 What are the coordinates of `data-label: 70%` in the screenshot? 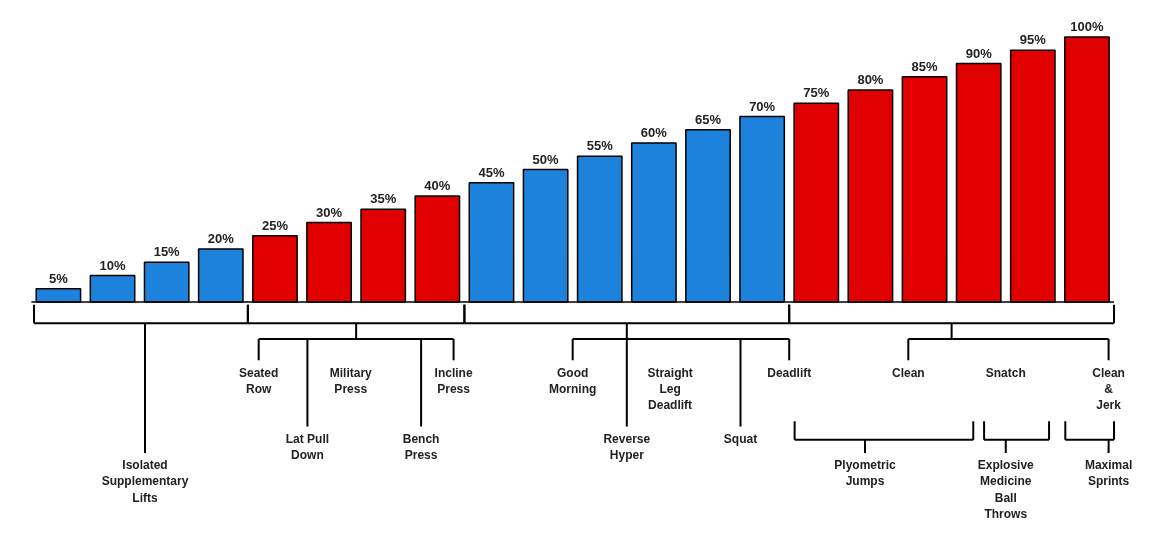 It's located at (762, 106).